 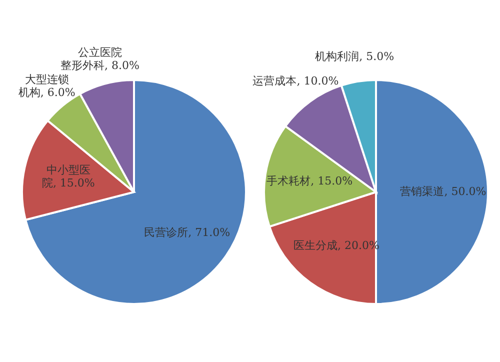 What do you see at coordinates (309, 181) in the screenshot?
I see `slice-label: 手术耗材, 15.0%` at bounding box center [309, 181].